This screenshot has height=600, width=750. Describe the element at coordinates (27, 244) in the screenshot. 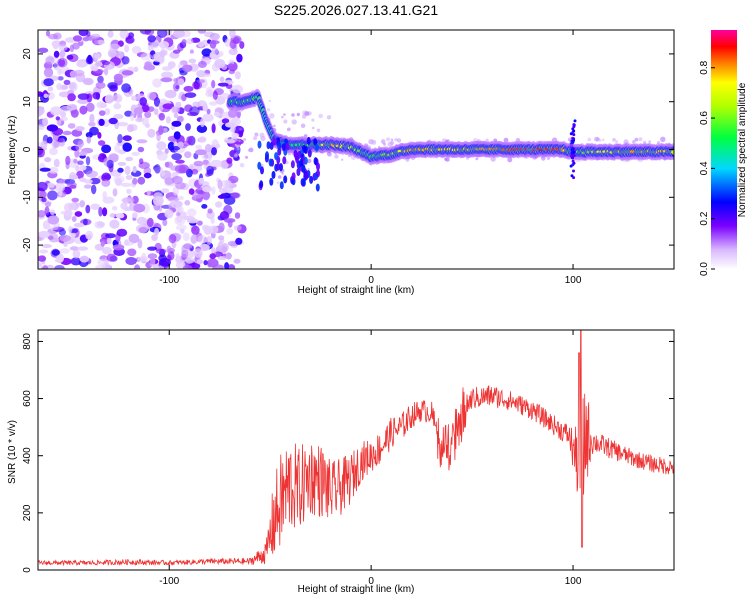

I see `y-tick-label: -20` at that location.